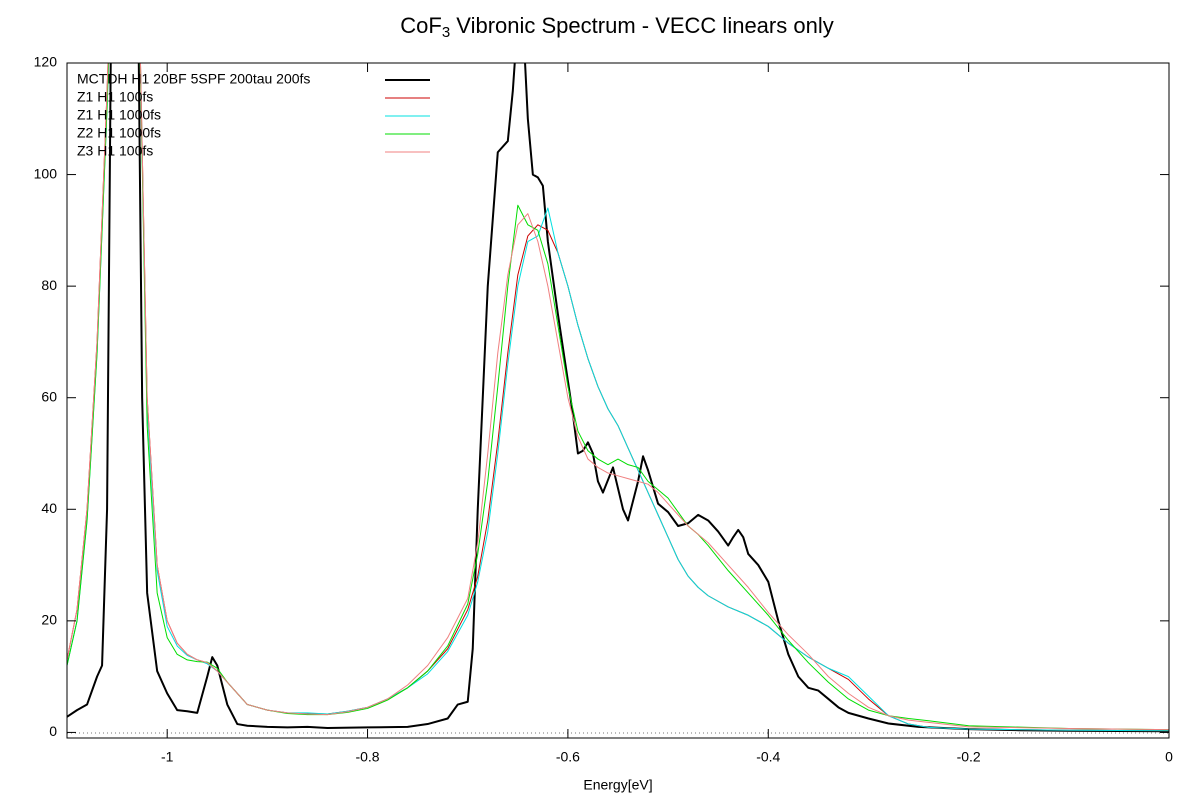 Image resolution: width=1200 pixels, height=800 pixels. What do you see at coordinates (49, 285) in the screenshot?
I see `y-tick-label: 80` at bounding box center [49, 285].